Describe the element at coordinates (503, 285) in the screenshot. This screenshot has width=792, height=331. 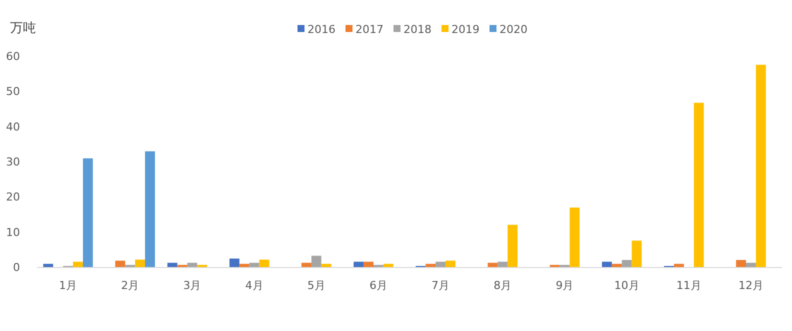
I see `x-tick-label: 8月` at that location.